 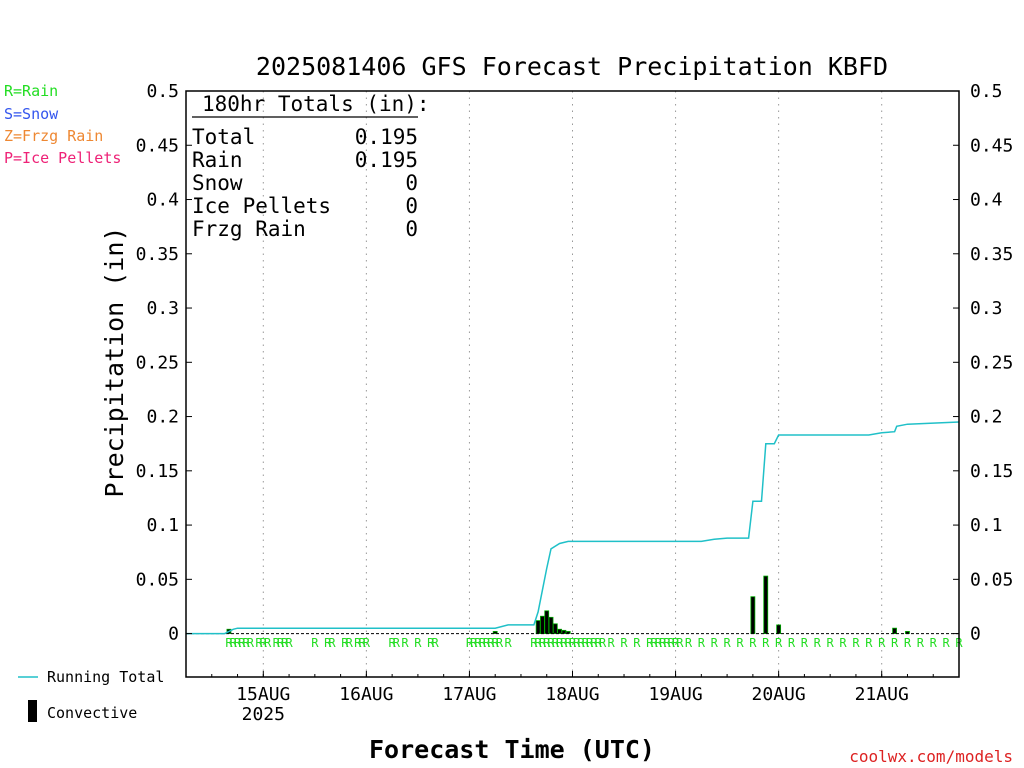 I want to click on convective-bars, so click(x=568, y=604).